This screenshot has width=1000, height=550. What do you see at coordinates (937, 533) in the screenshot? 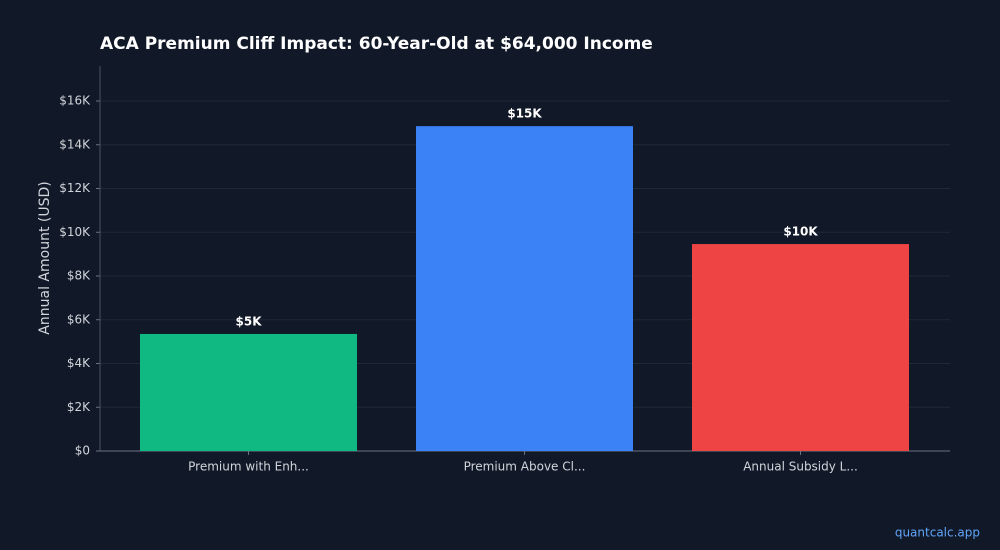
I see `watermark: quantcalc.app` at bounding box center [937, 533].